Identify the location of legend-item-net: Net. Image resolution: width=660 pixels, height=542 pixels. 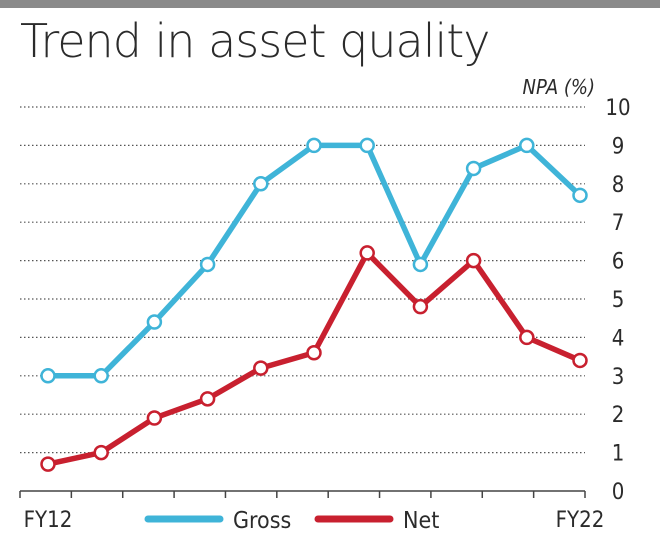
(376, 521).